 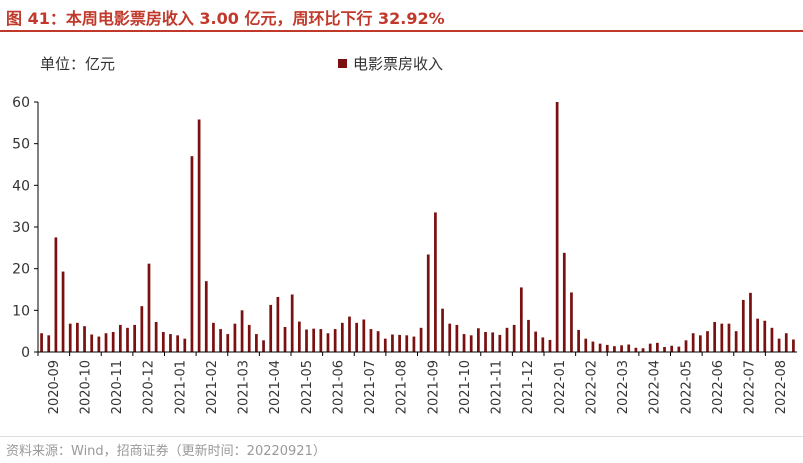 I want to click on legend: 电影票房收入, so click(x=390, y=63).